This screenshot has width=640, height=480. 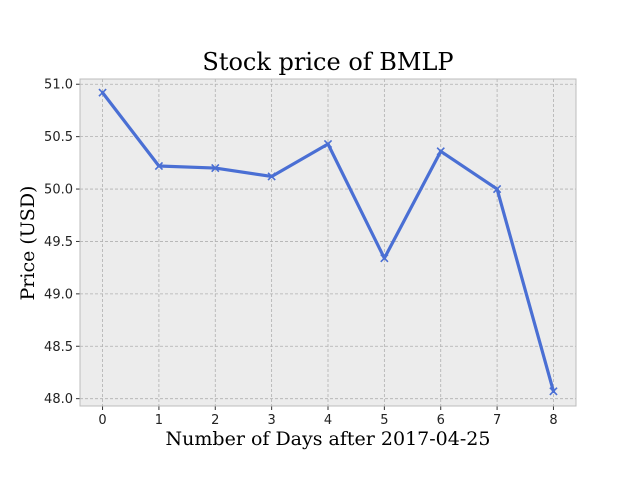 I want to click on y-tick-label: 51.0, so click(x=58, y=85).